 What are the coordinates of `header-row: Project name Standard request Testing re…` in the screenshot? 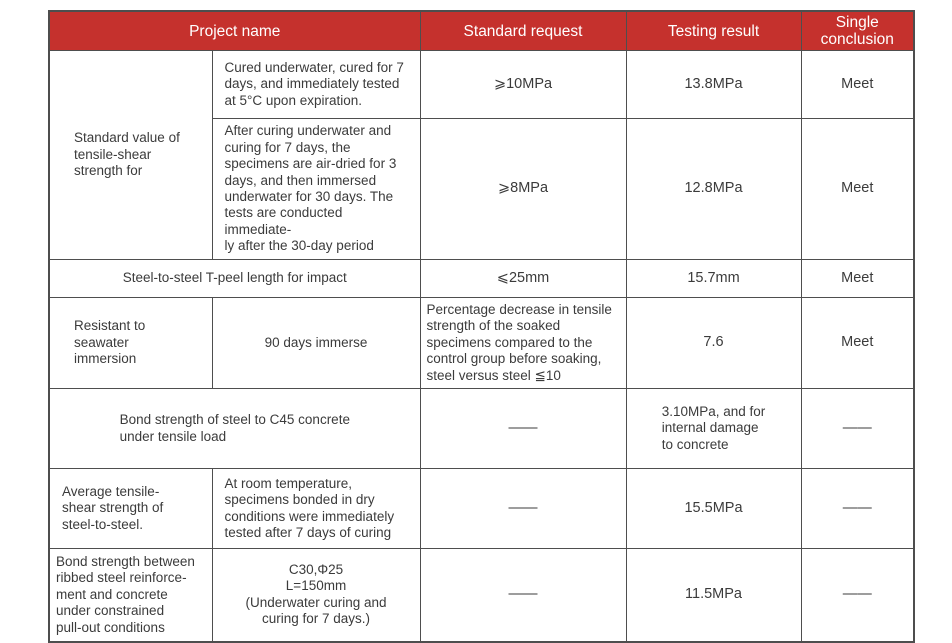 It's located at (481, 31).